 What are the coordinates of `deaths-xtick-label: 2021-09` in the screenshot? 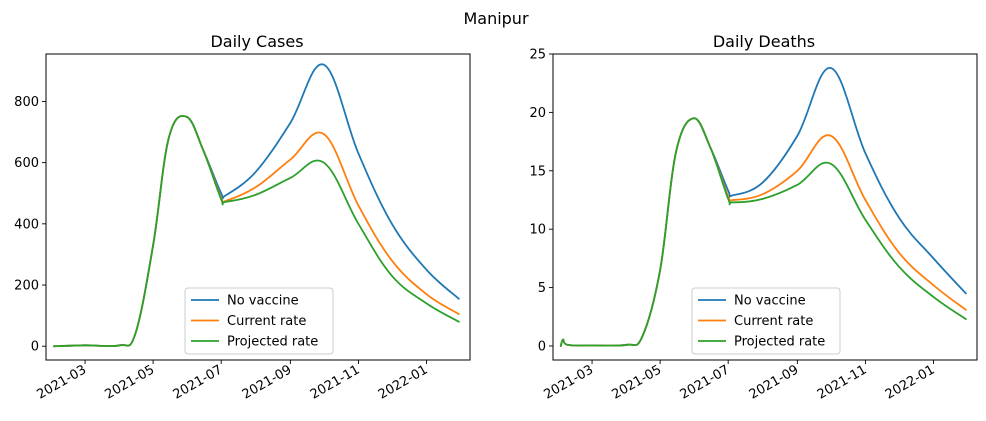 It's located at (774, 382).